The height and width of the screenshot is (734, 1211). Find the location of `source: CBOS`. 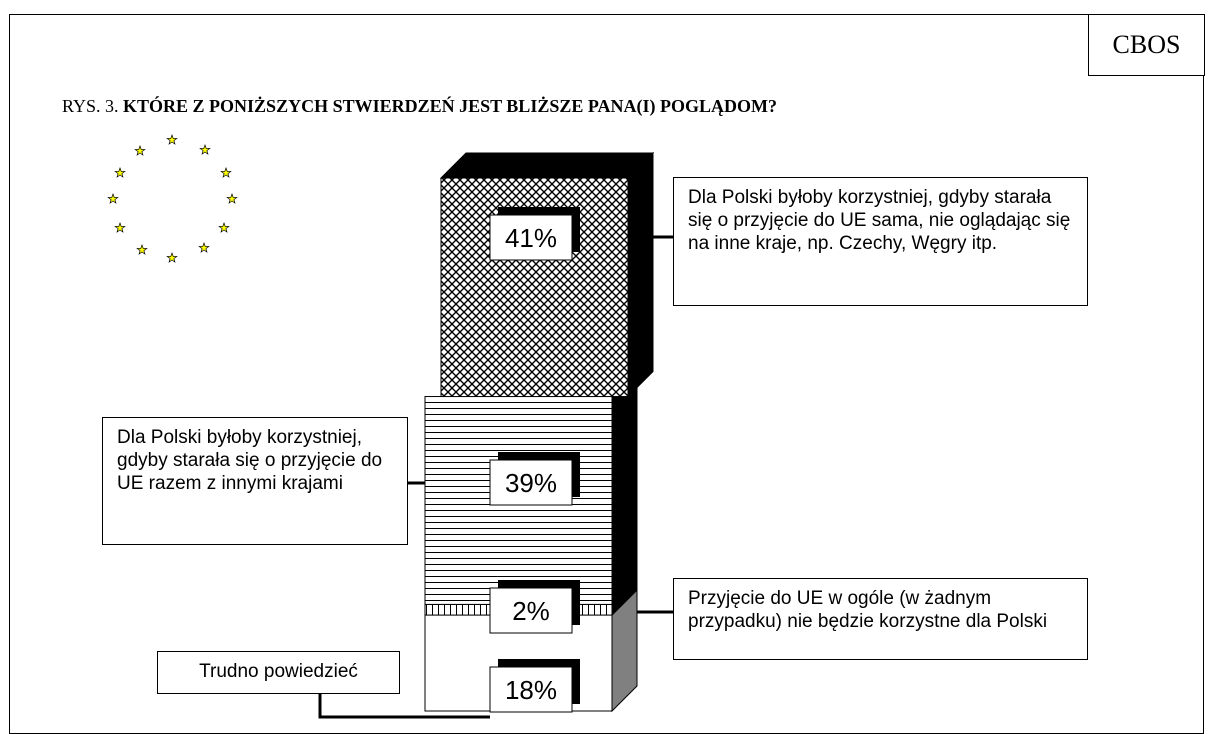

source: CBOS is located at coordinates (1146, 45).